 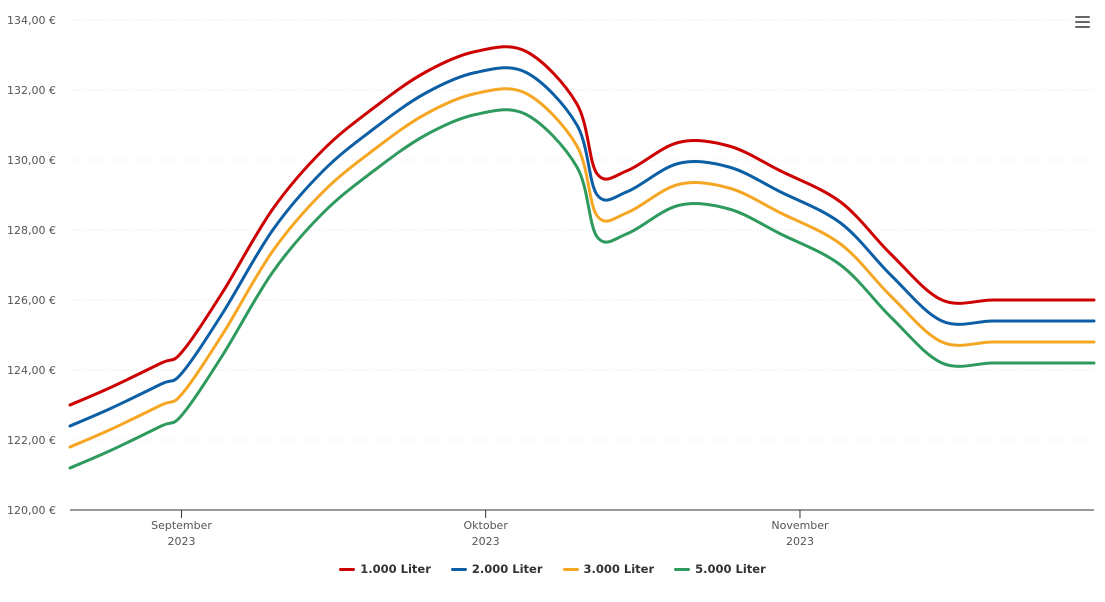 I want to click on y-tick-label: 134,00 €, so click(x=31, y=20).